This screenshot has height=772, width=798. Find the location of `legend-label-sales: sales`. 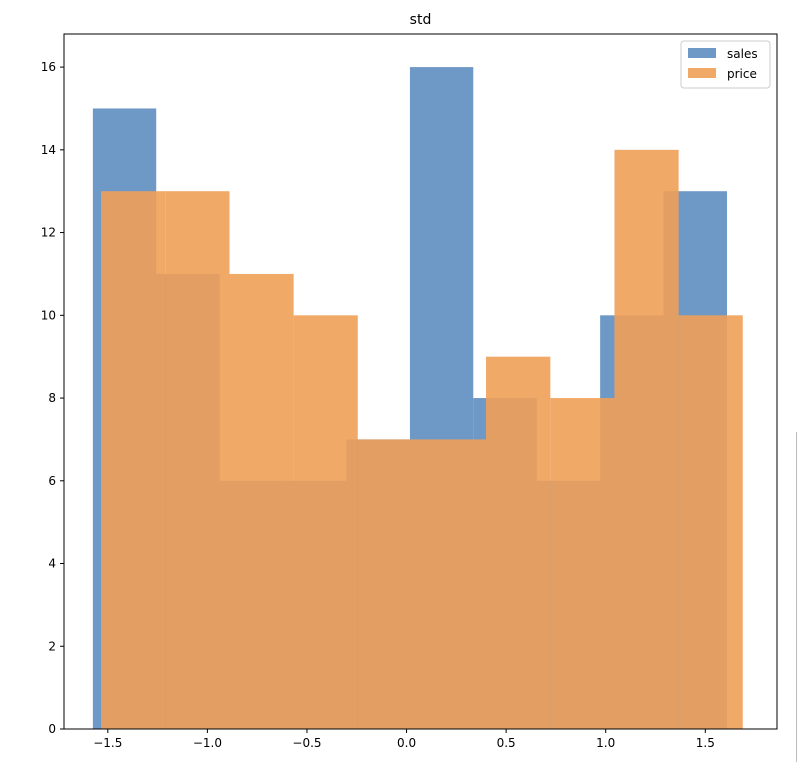

legend-label-sales: sales is located at coordinates (742, 54).